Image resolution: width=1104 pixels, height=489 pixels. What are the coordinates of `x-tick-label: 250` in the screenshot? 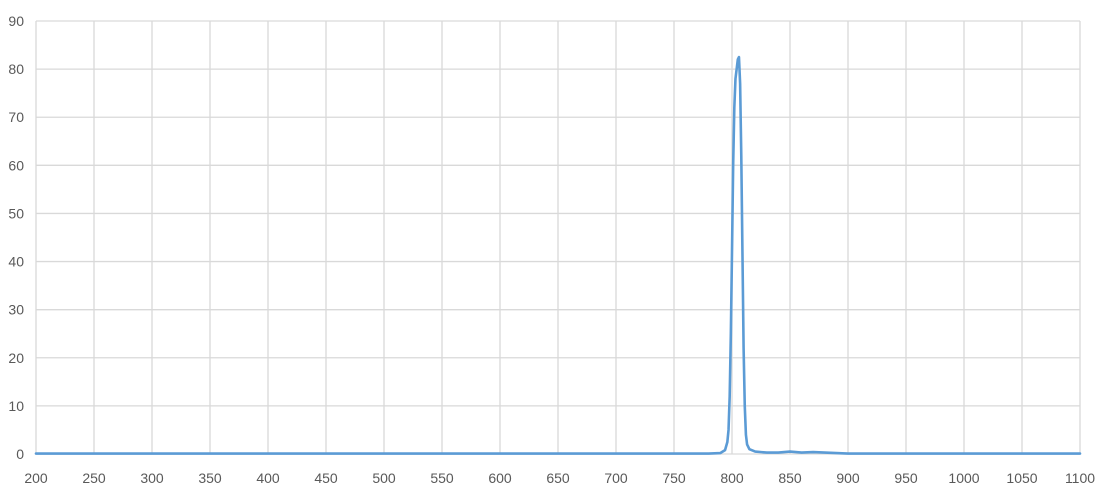 It's located at (94, 478).